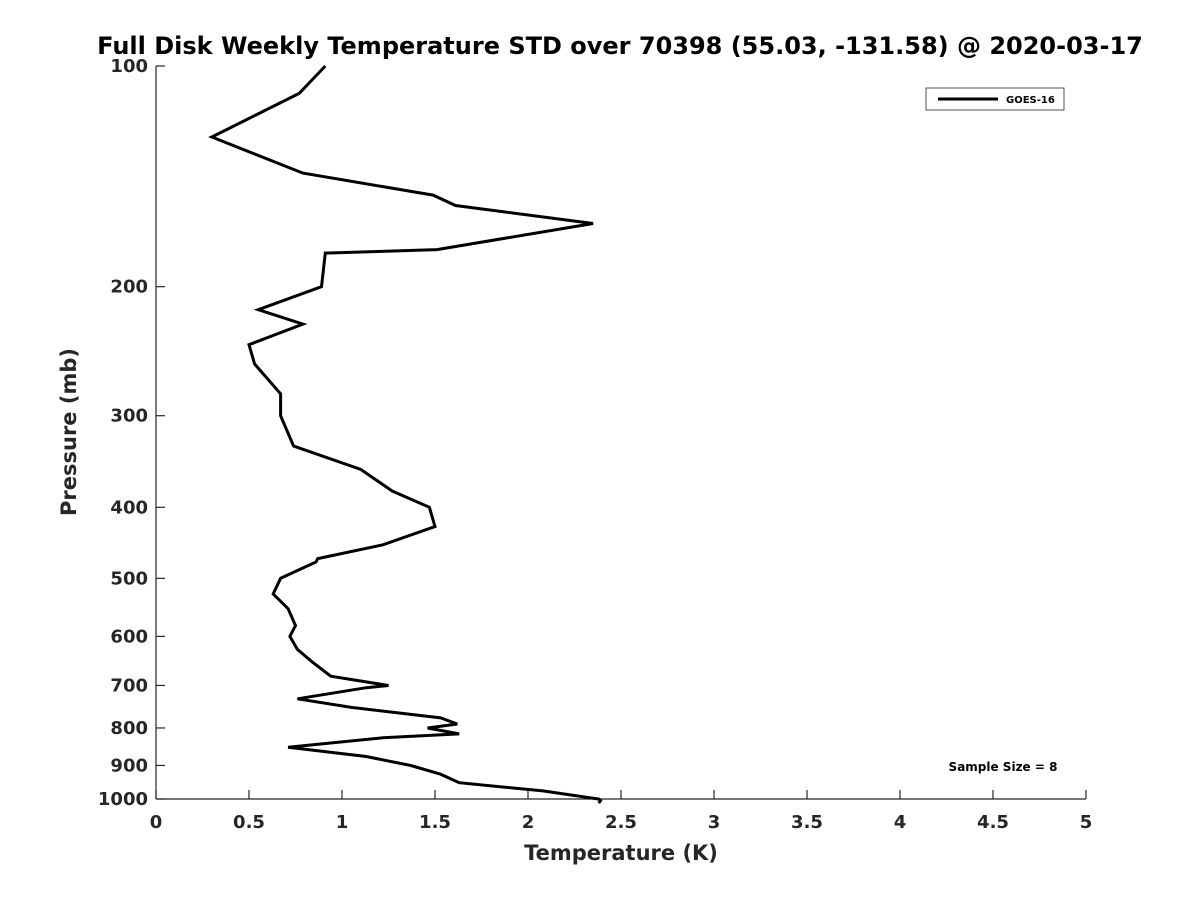 This screenshot has width=1200, height=900. I want to click on x-tick-label: 3.5, so click(807, 822).